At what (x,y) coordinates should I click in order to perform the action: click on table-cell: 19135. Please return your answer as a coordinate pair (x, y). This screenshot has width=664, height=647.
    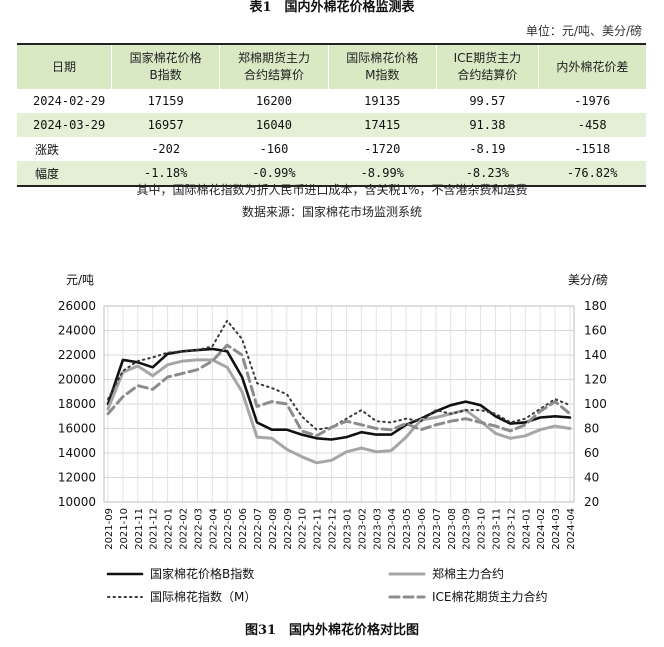
    Looking at the image, I should click on (382, 101).